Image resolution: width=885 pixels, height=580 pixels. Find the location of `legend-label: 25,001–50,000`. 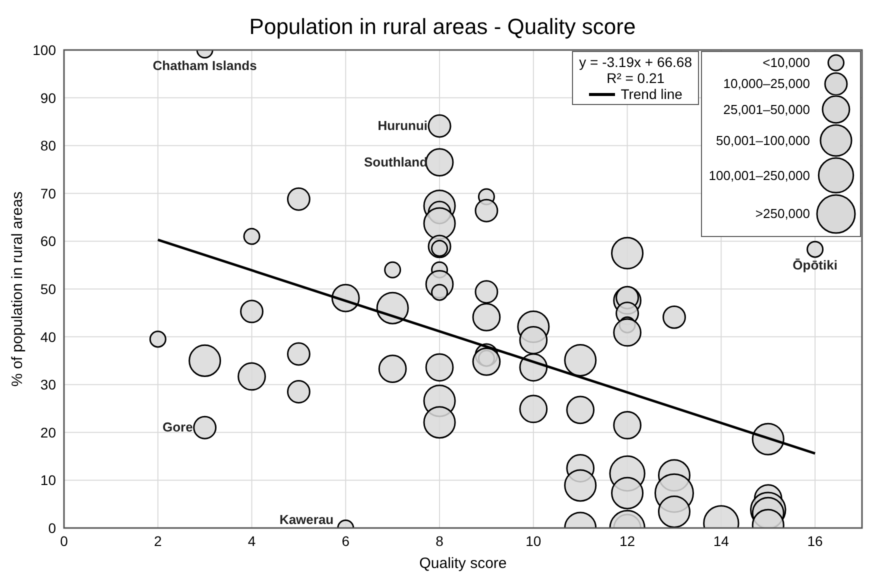

legend-label: 25,001–50,000 is located at coordinates (766, 110).